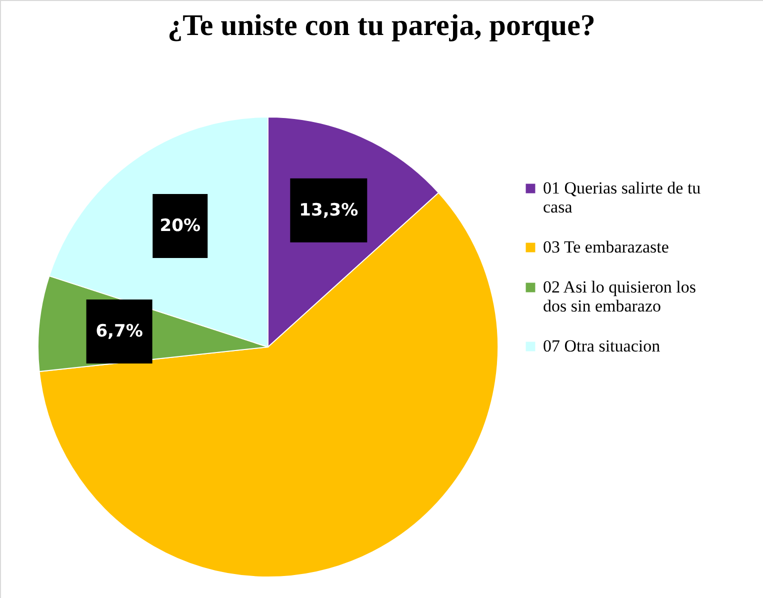 Image resolution: width=763 pixels, height=598 pixels. What do you see at coordinates (606, 247) in the screenshot?
I see `legend-label: 03 Te embarazaste` at bounding box center [606, 247].